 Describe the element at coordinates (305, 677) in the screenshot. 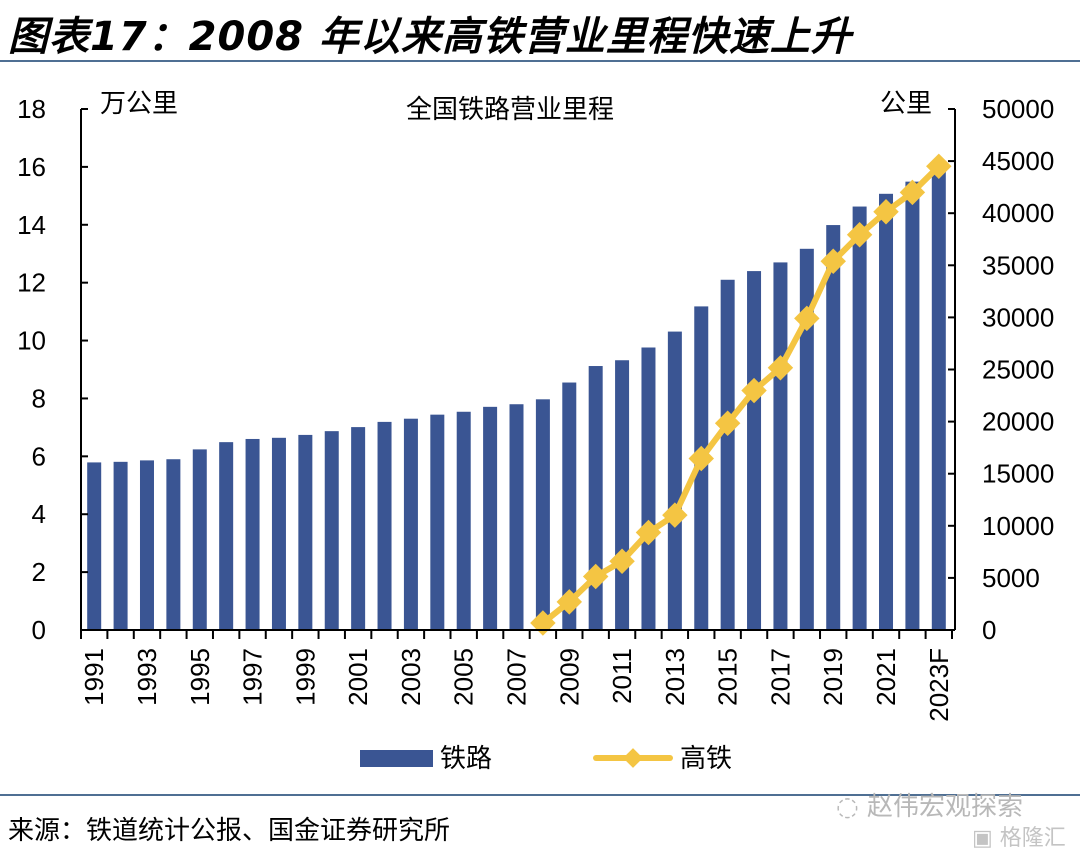

I see `x-tick-label: 1999` at that location.